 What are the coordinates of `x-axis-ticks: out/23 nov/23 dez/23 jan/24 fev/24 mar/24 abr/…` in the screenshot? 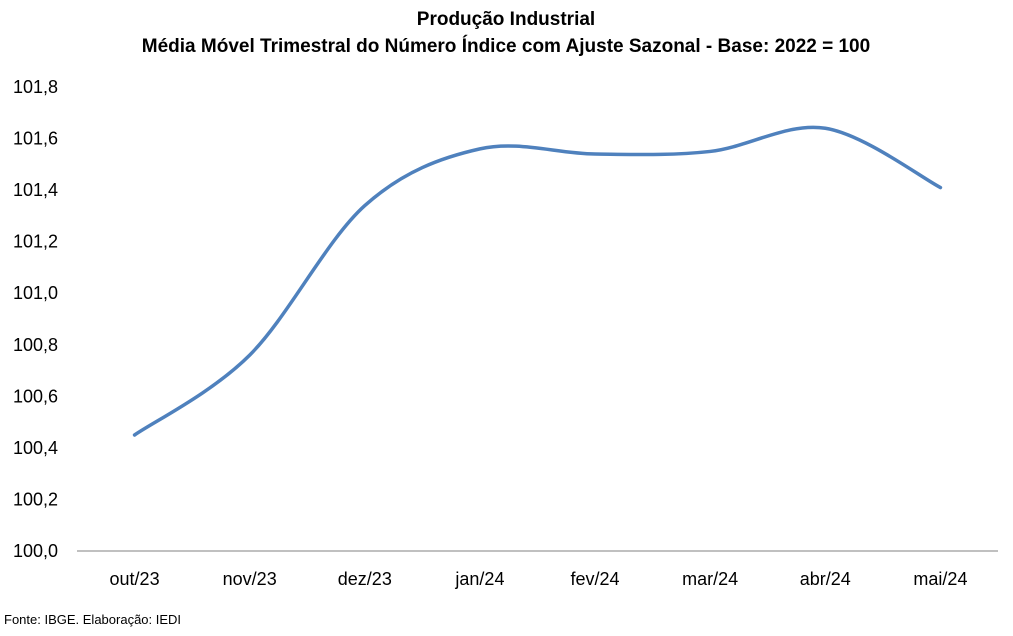 It's located at (539, 579).